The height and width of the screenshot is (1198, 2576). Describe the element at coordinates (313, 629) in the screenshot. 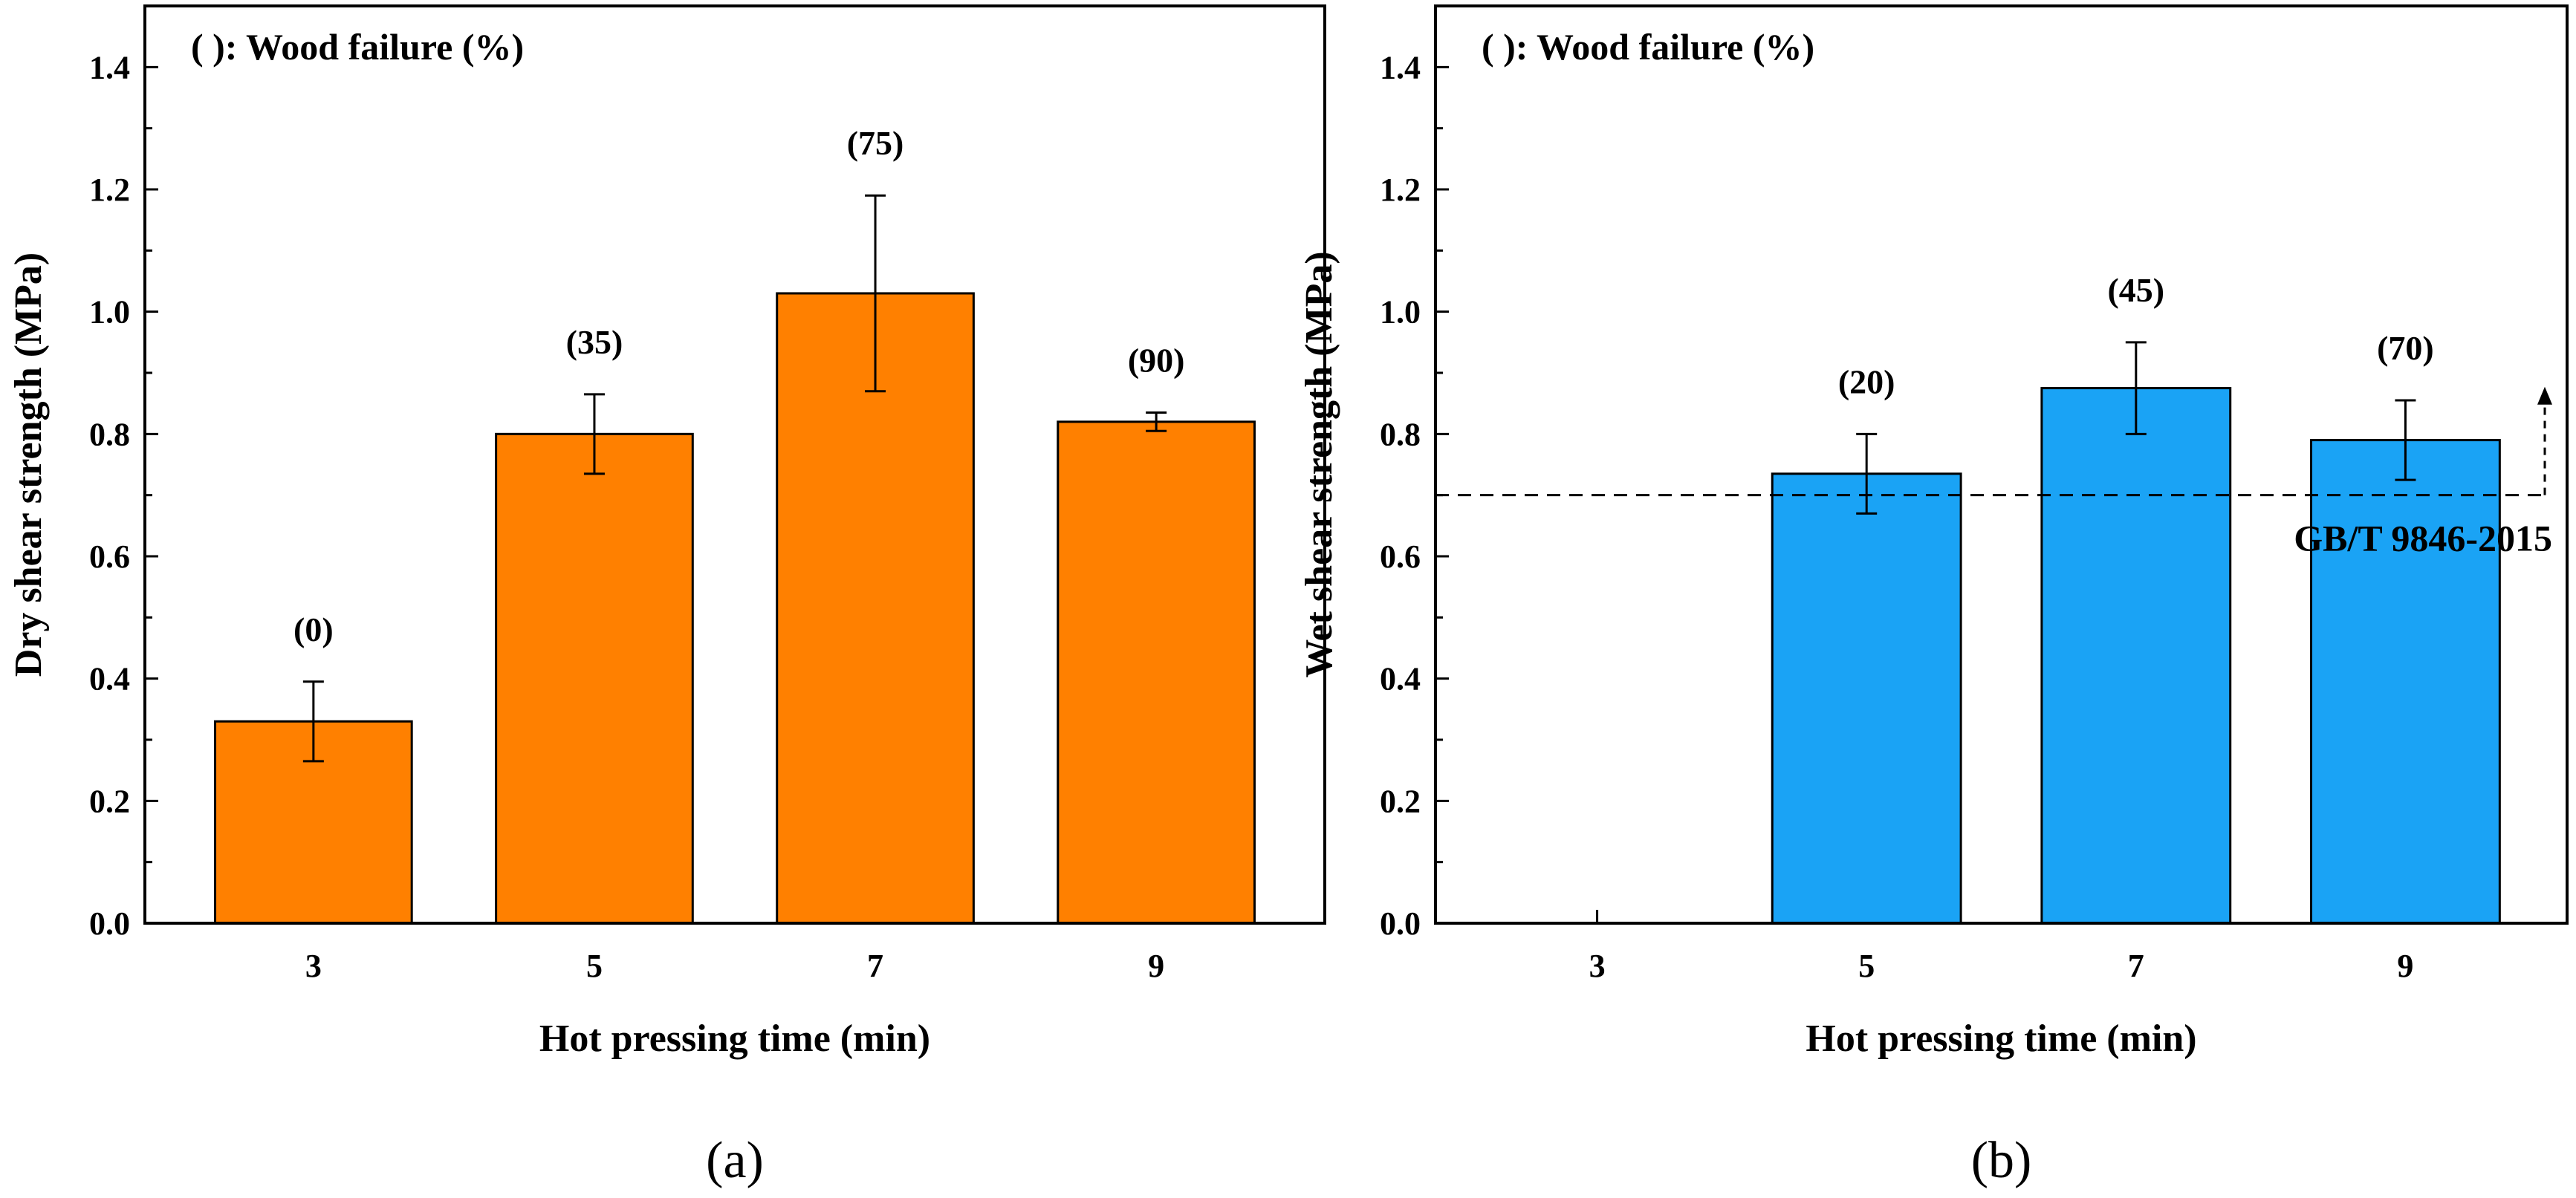

I see `wood-failure-label: (0)` at that location.